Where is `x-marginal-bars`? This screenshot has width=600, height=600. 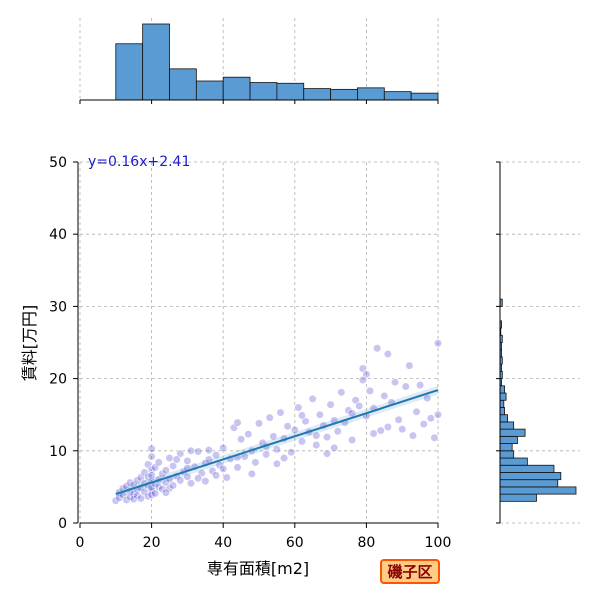
x-marginal-bars is located at coordinates (277, 62).